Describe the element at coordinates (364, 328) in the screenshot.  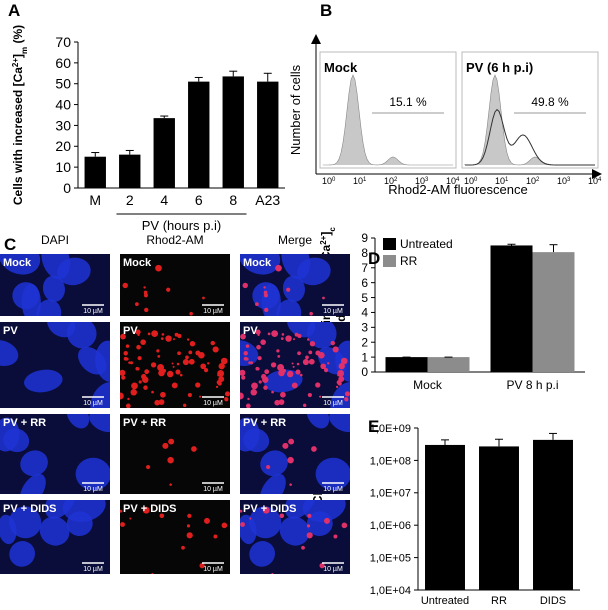
I see `y-tick-label: 3` at that location.